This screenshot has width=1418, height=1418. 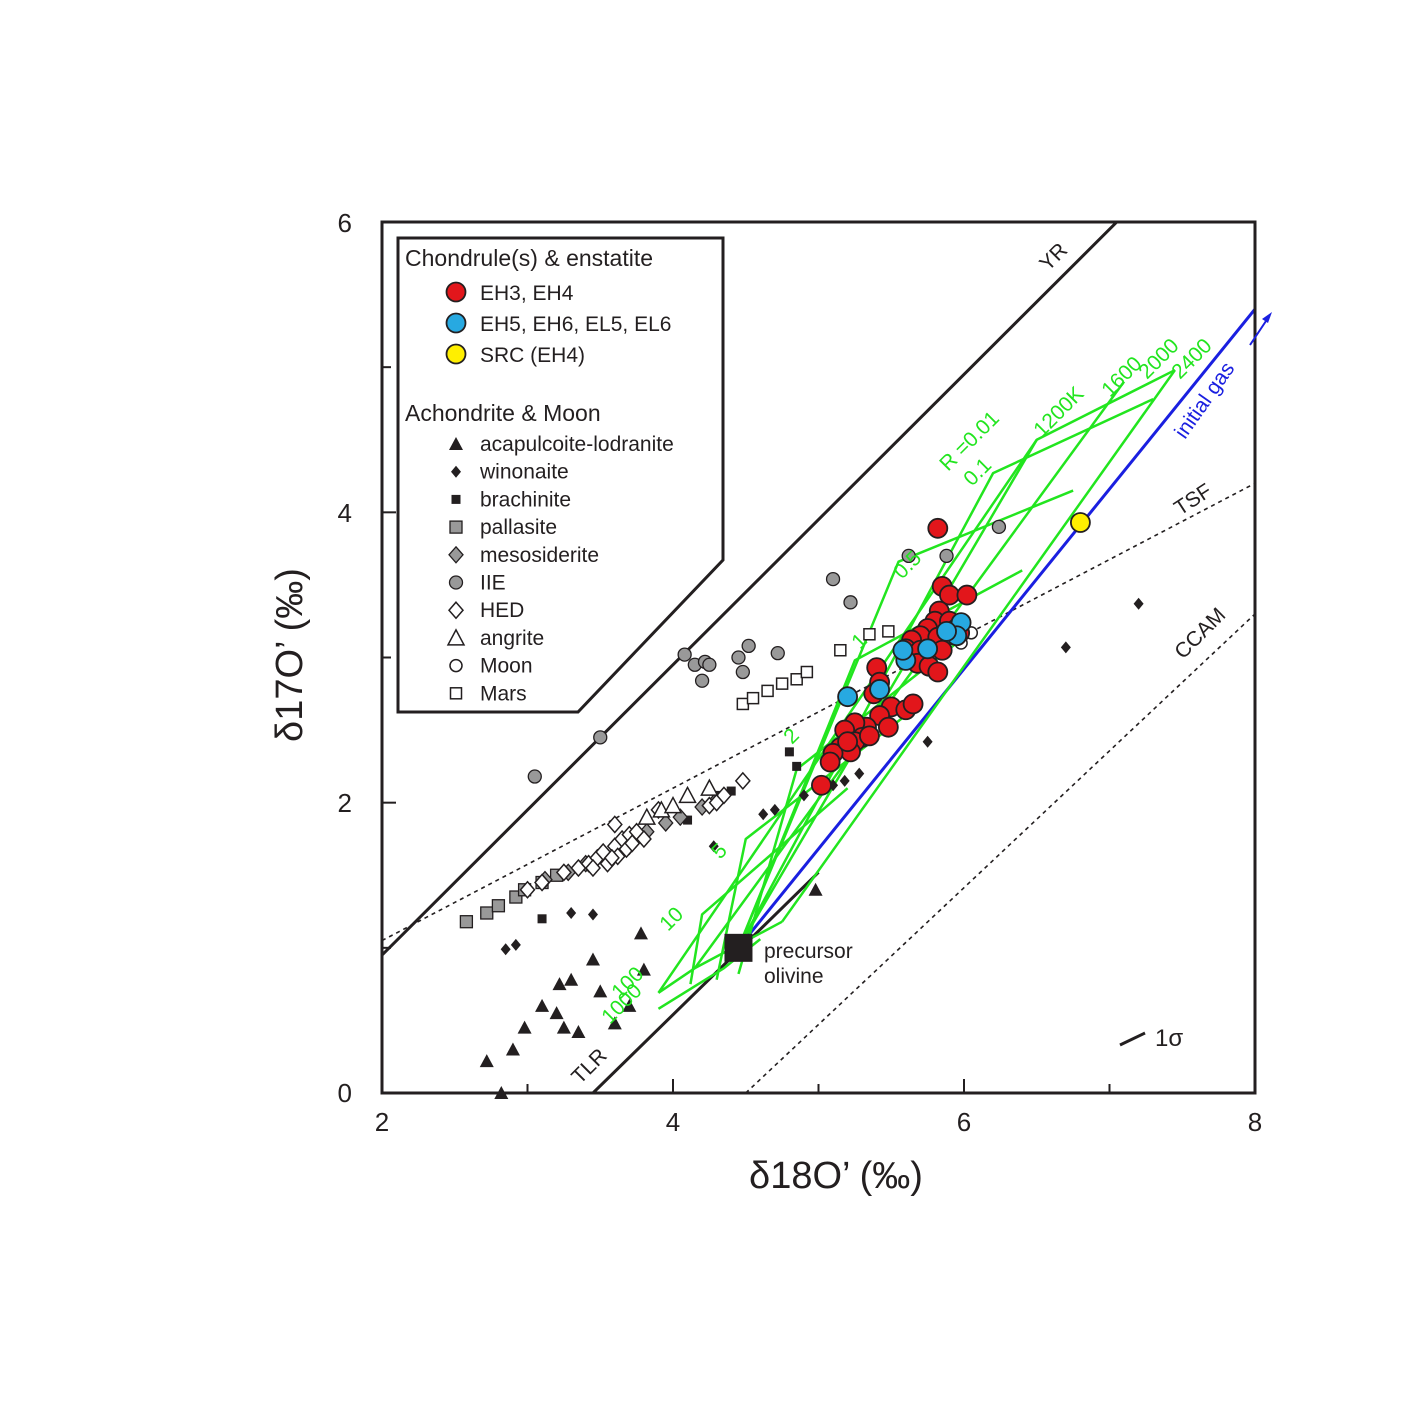 I want to click on legend-item-label: winonaite, so click(x=524, y=472).